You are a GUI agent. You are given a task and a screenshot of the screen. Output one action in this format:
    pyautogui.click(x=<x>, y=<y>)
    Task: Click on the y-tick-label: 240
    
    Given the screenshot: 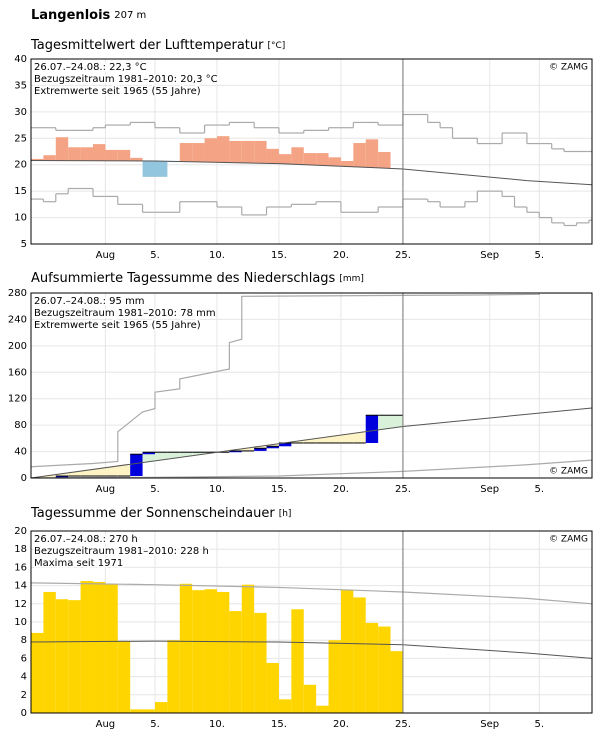 What is the action you would take?
    pyautogui.click(x=17, y=319)
    